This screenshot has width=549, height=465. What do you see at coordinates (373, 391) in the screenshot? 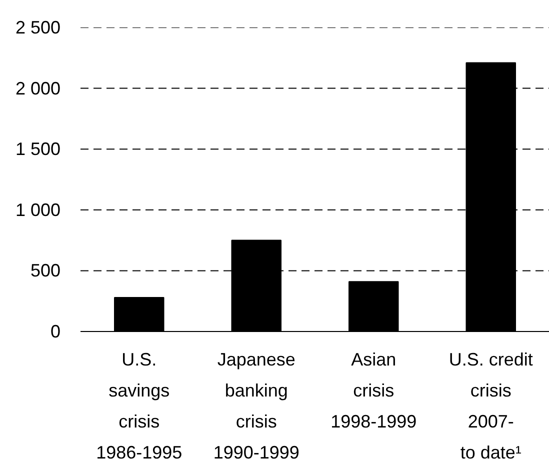
I see `x-tick-label: Asian crisis 1998-1999` at bounding box center [373, 391].